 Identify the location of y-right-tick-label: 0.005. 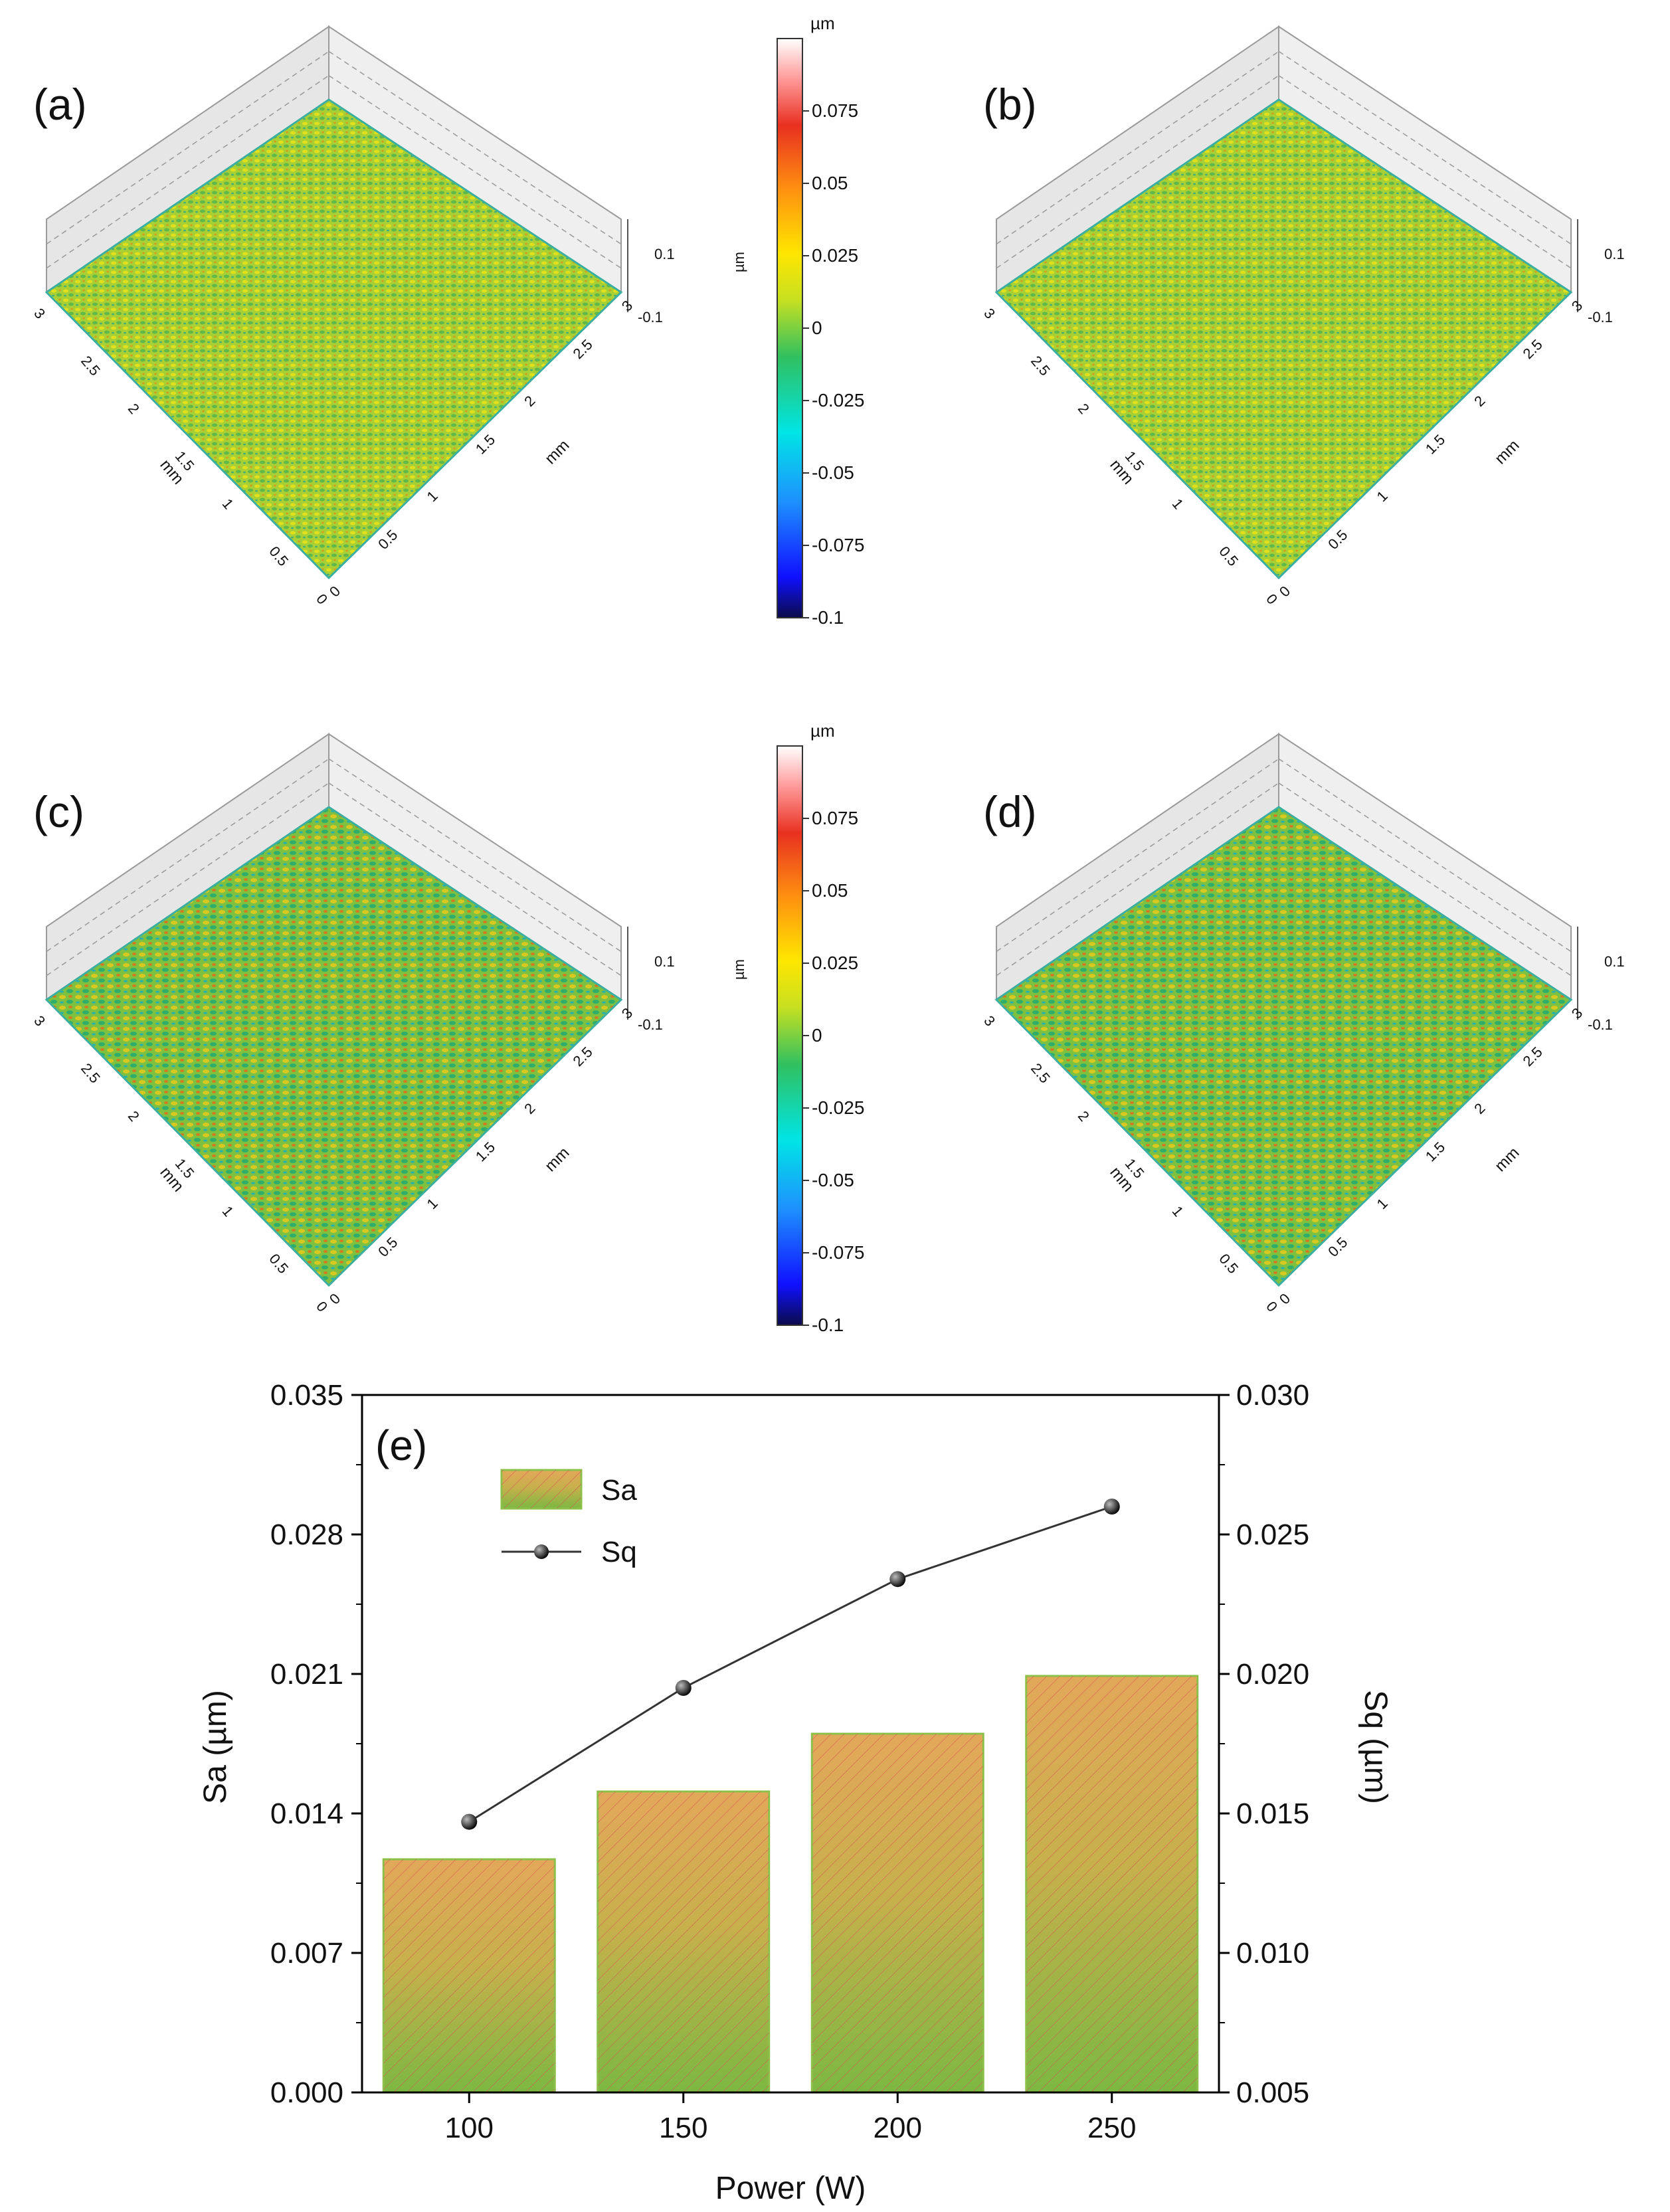
(1272, 2092).